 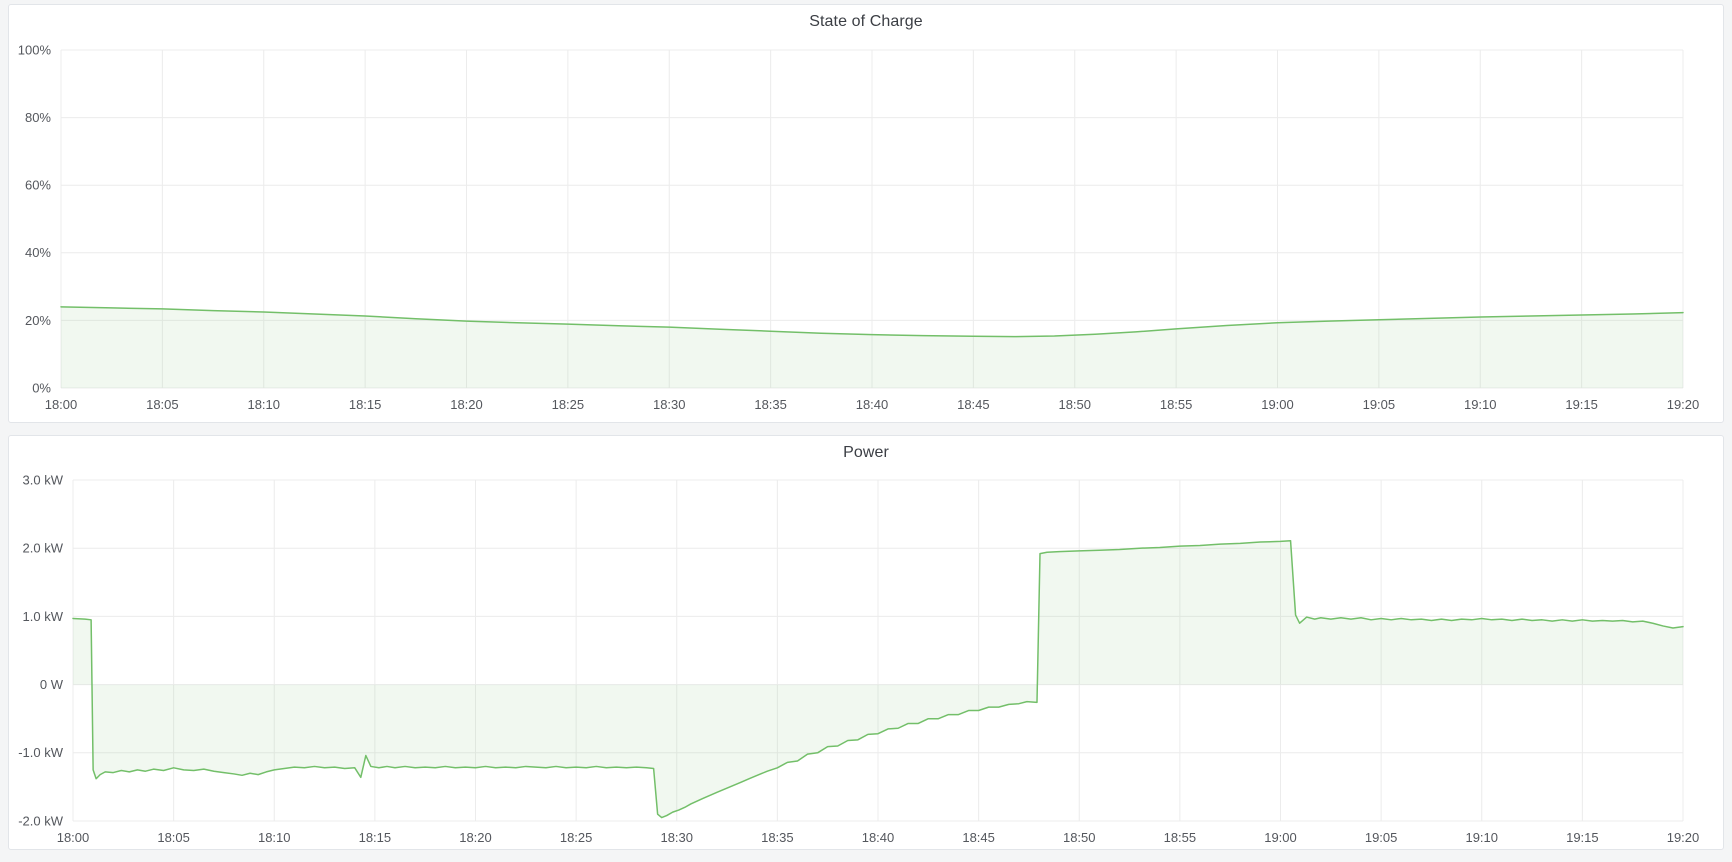 What do you see at coordinates (43, 548) in the screenshot?
I see `y-axis-tick-label: 2.0 kW` at bounding box center [43, 548].